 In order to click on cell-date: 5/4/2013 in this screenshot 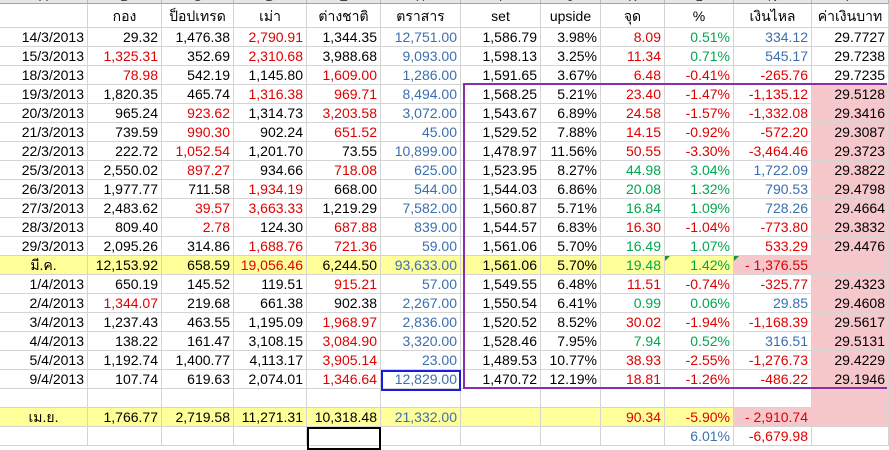, I will do `click(44, 360)`.